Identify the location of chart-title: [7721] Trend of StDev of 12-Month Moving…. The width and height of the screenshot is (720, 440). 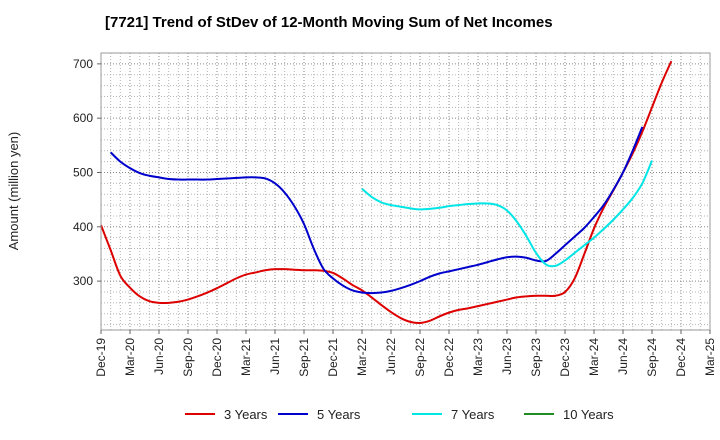
(329, 22).